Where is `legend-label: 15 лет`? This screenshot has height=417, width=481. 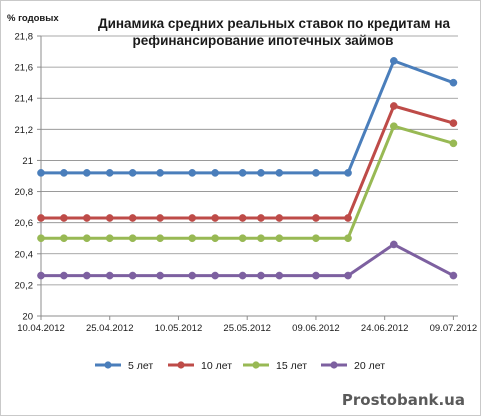
legend-label: 15 лет is located at coordinates (291, 366).